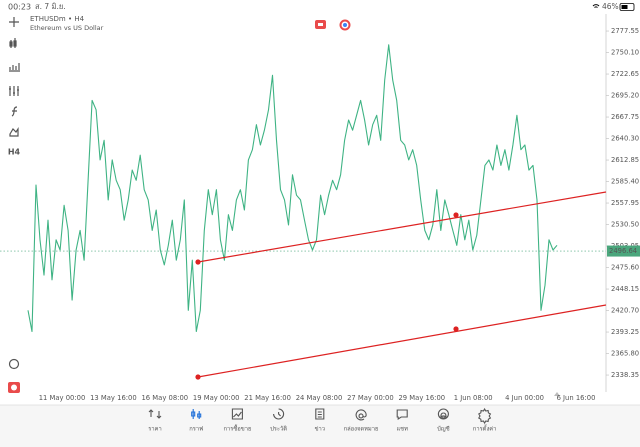  What do you see at coordinates (402, 341) in the screenshot?
I see `trendline-lower` at bounding box center [402, 341].